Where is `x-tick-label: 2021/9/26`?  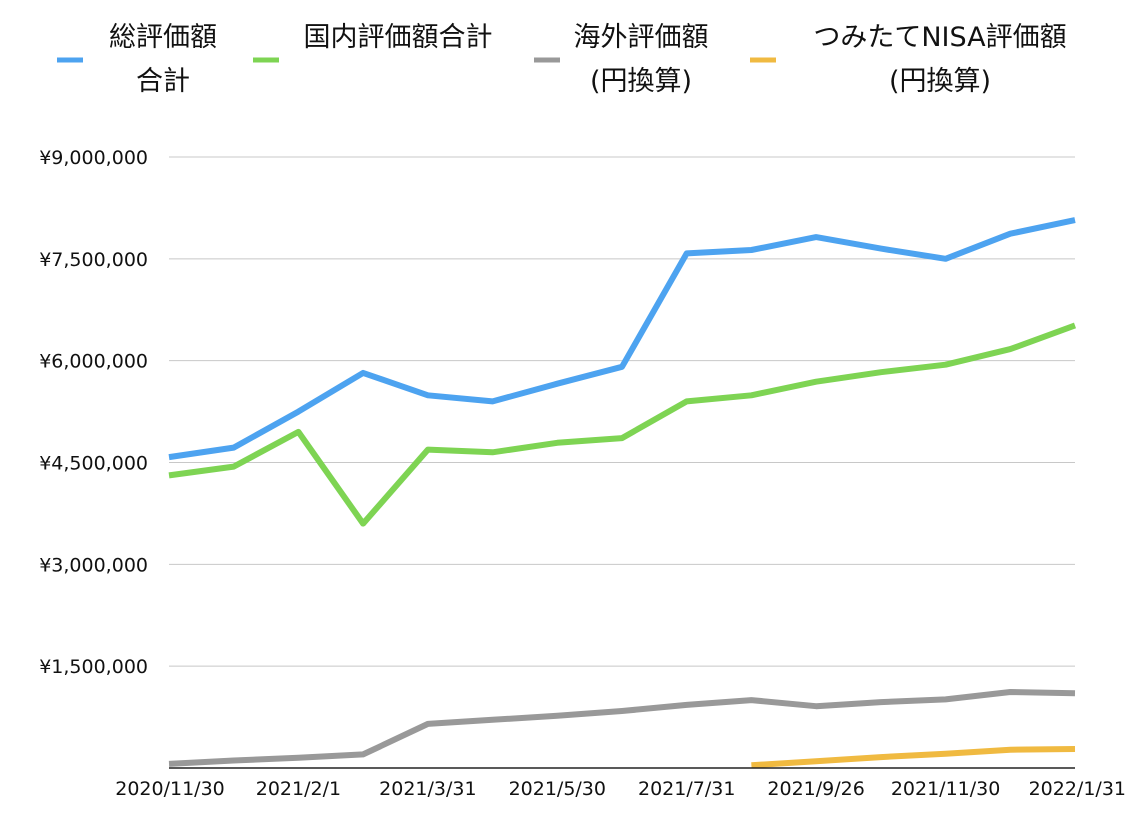 x-tick-label: 2021/9/26 is located at coordinates (815, 789).